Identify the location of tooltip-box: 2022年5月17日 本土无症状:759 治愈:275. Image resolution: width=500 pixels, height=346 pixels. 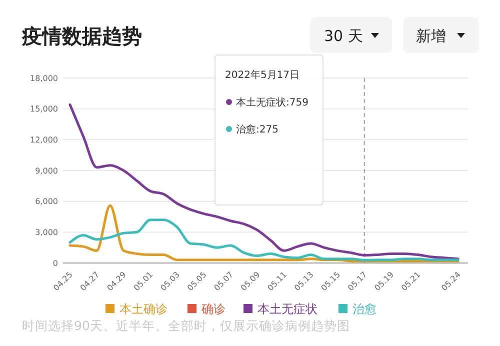
(269, 130).